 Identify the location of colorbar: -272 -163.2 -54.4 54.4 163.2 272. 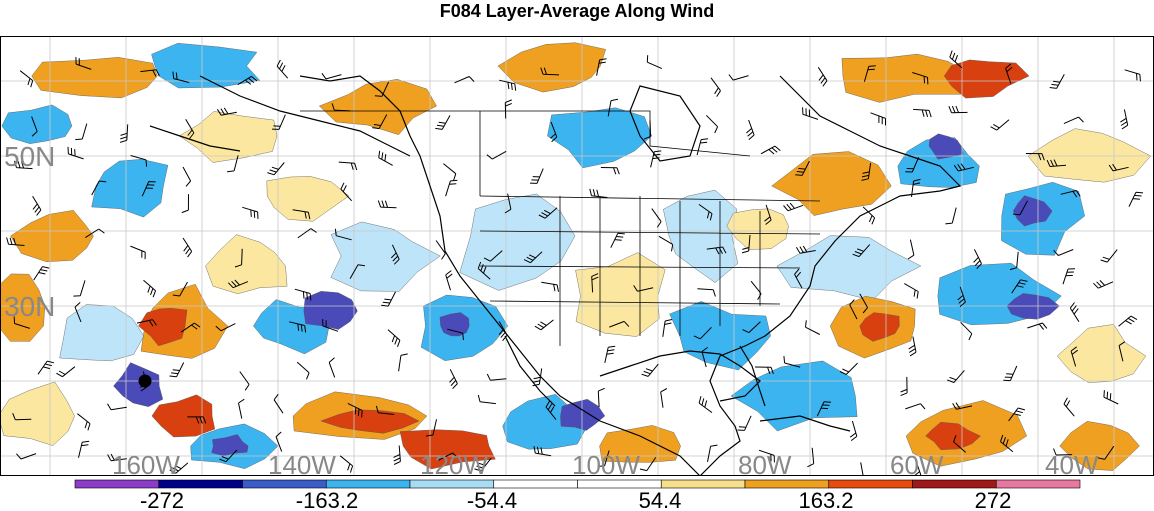
(577, 495).